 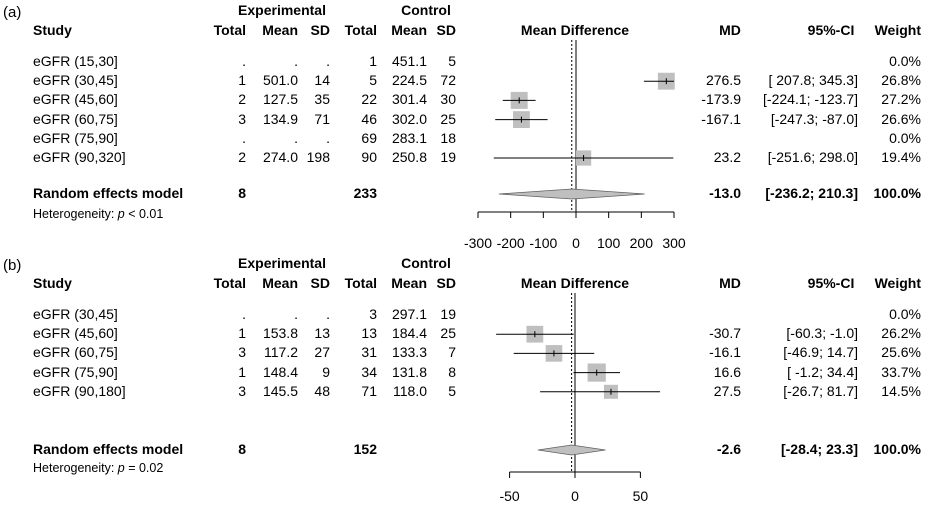 What do you see at coordinates (674, 243) in the screenshot?
I see `x-tick-label: 300` at bounding box center [674, 243].